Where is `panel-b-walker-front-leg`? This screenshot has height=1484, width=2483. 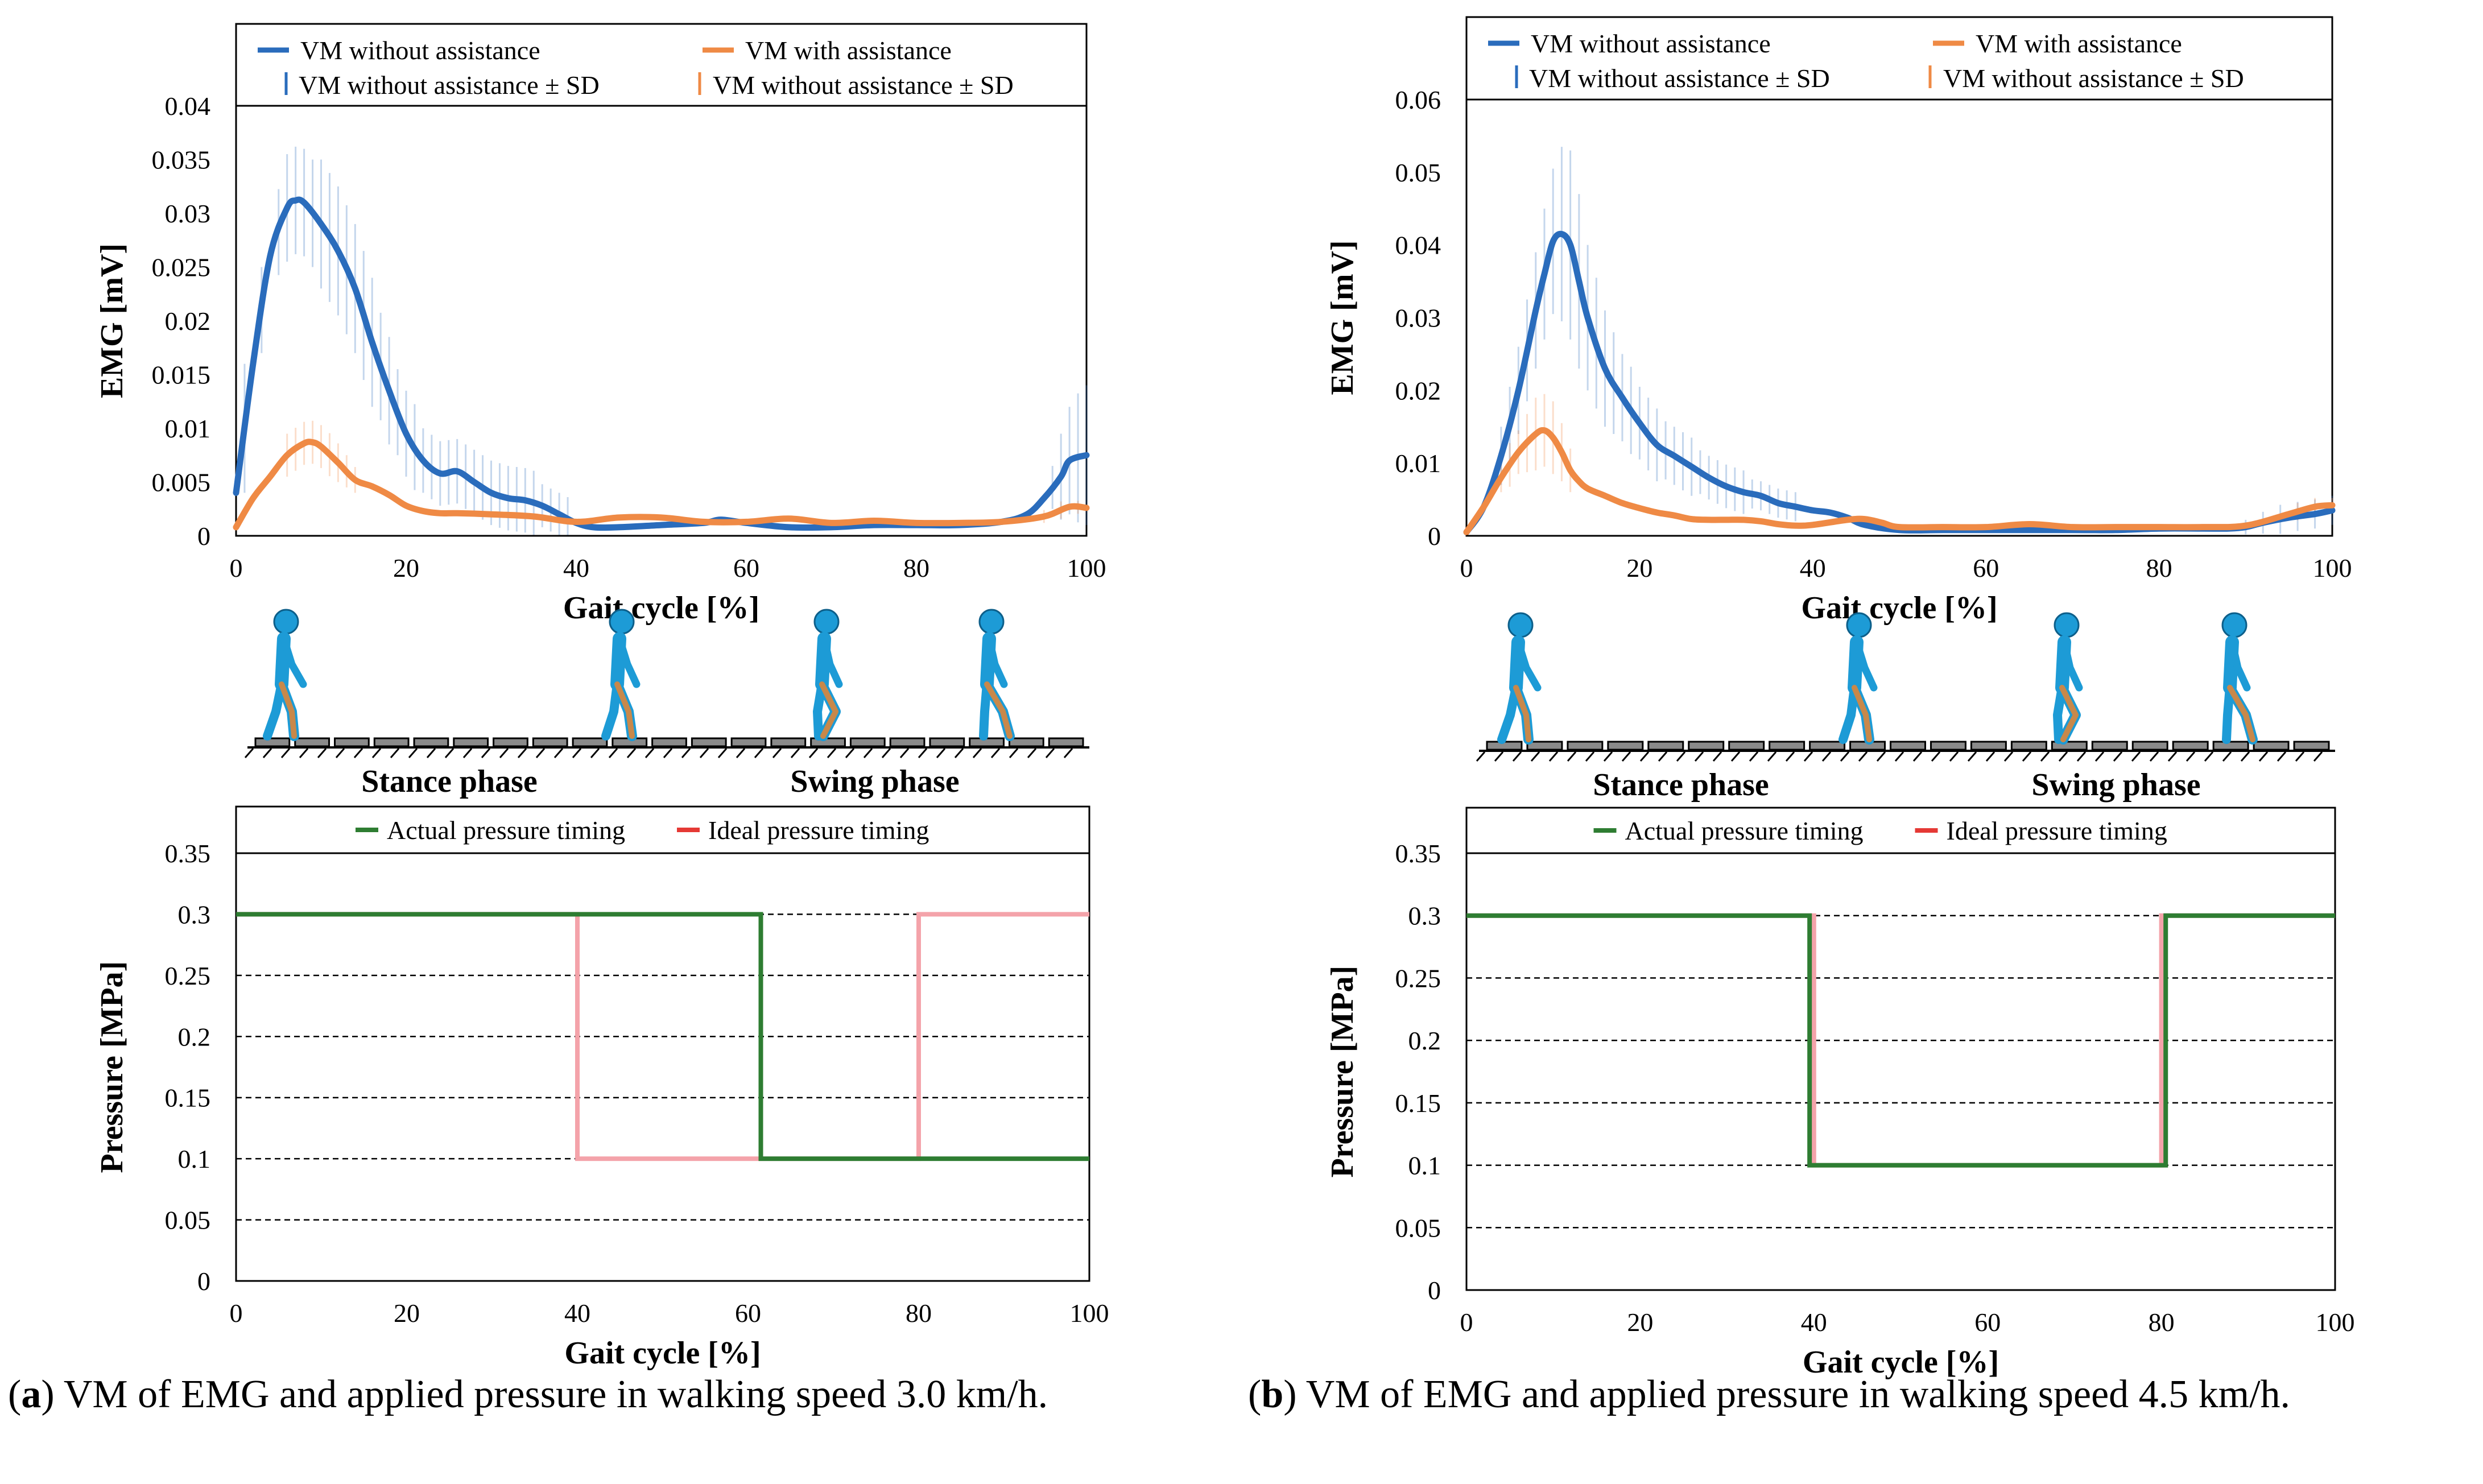
panel-b-walker-front-leg is located at coordinates (1522, 713).